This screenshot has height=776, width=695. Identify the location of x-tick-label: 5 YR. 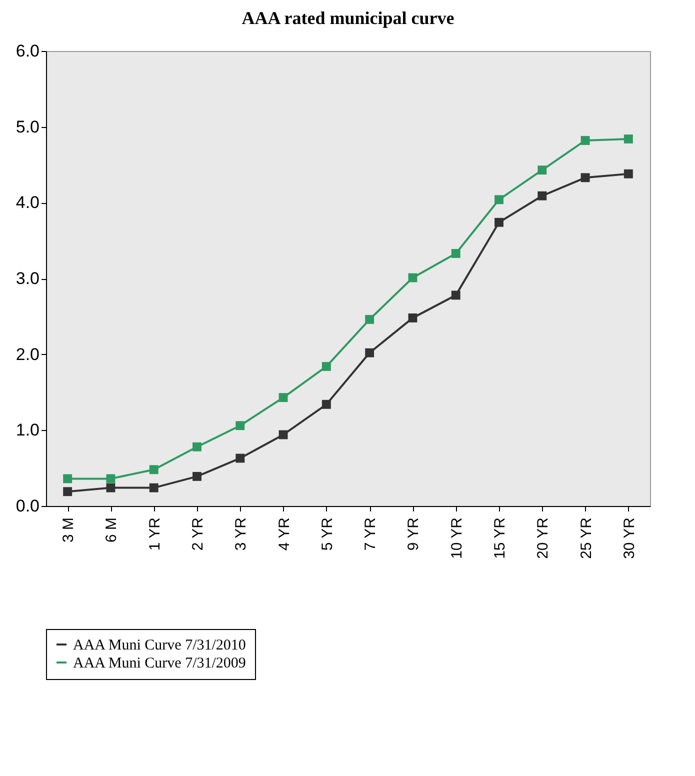
(327, 534).